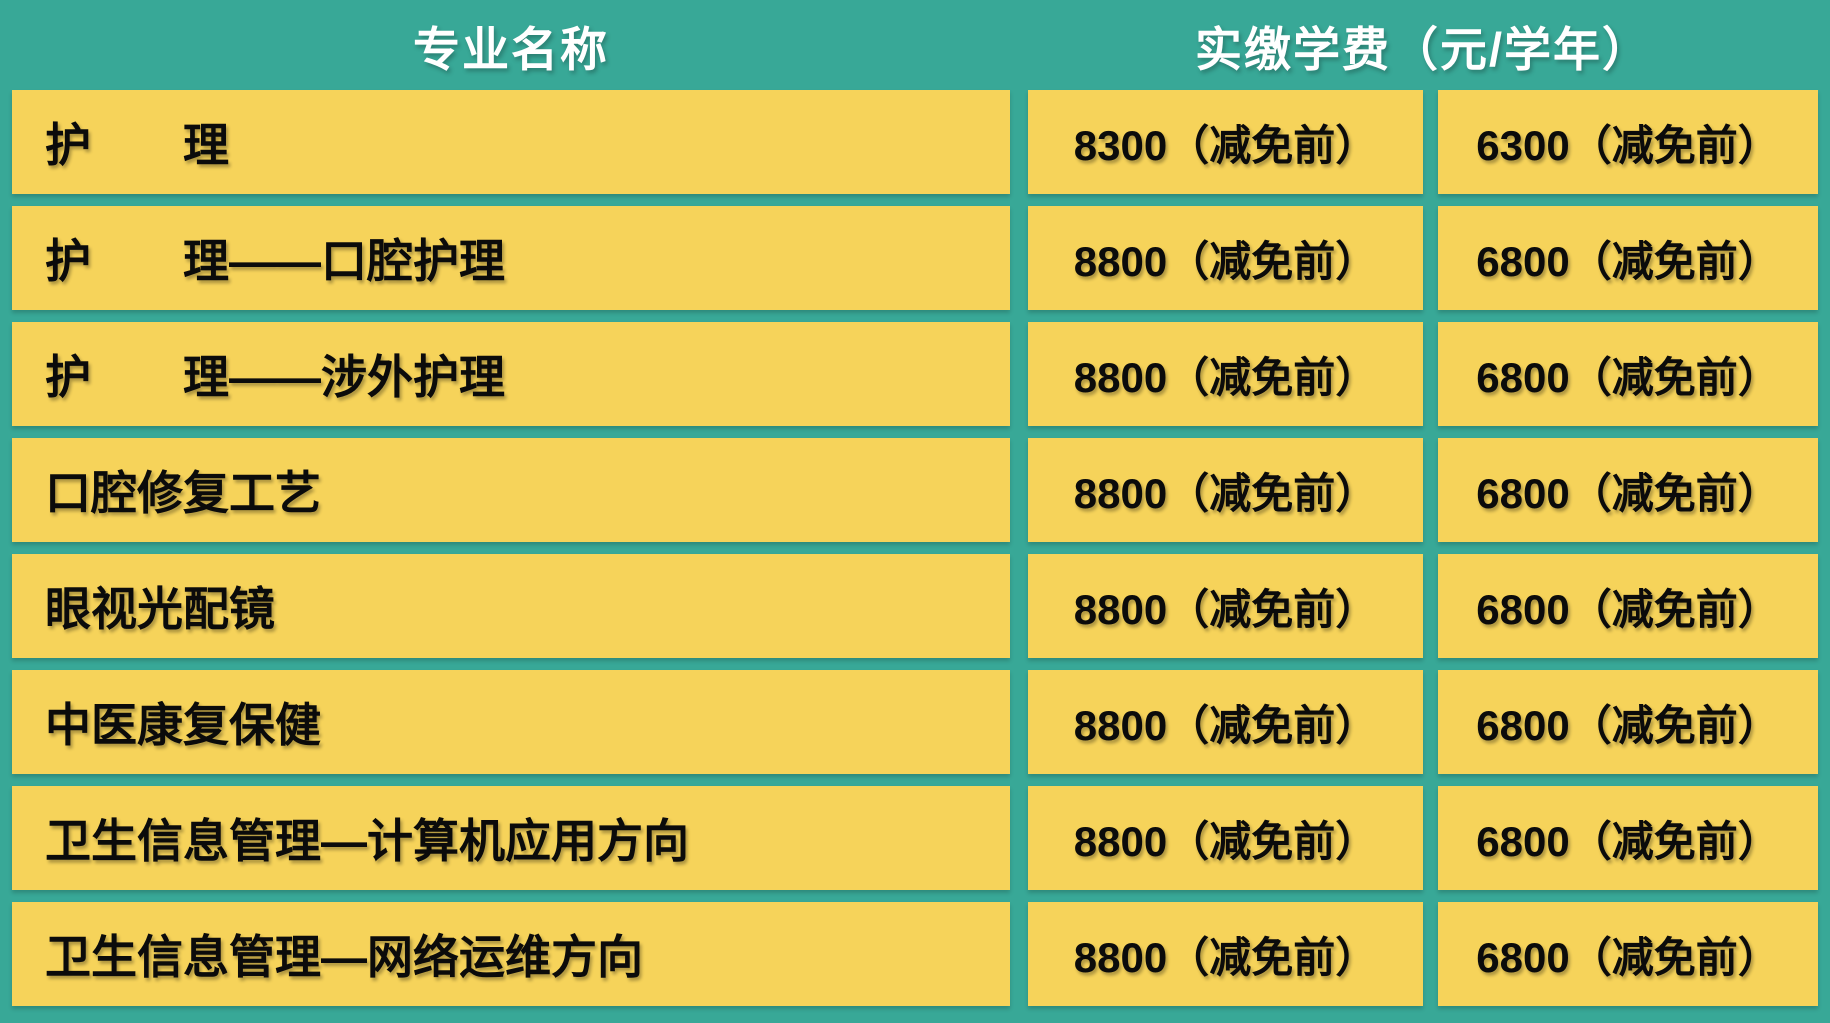  What do you see at coordinates (511, 258) in the screenshot?
I see `major-name-cell: 护 理——口腔护理` at bounding box center [511, 258].